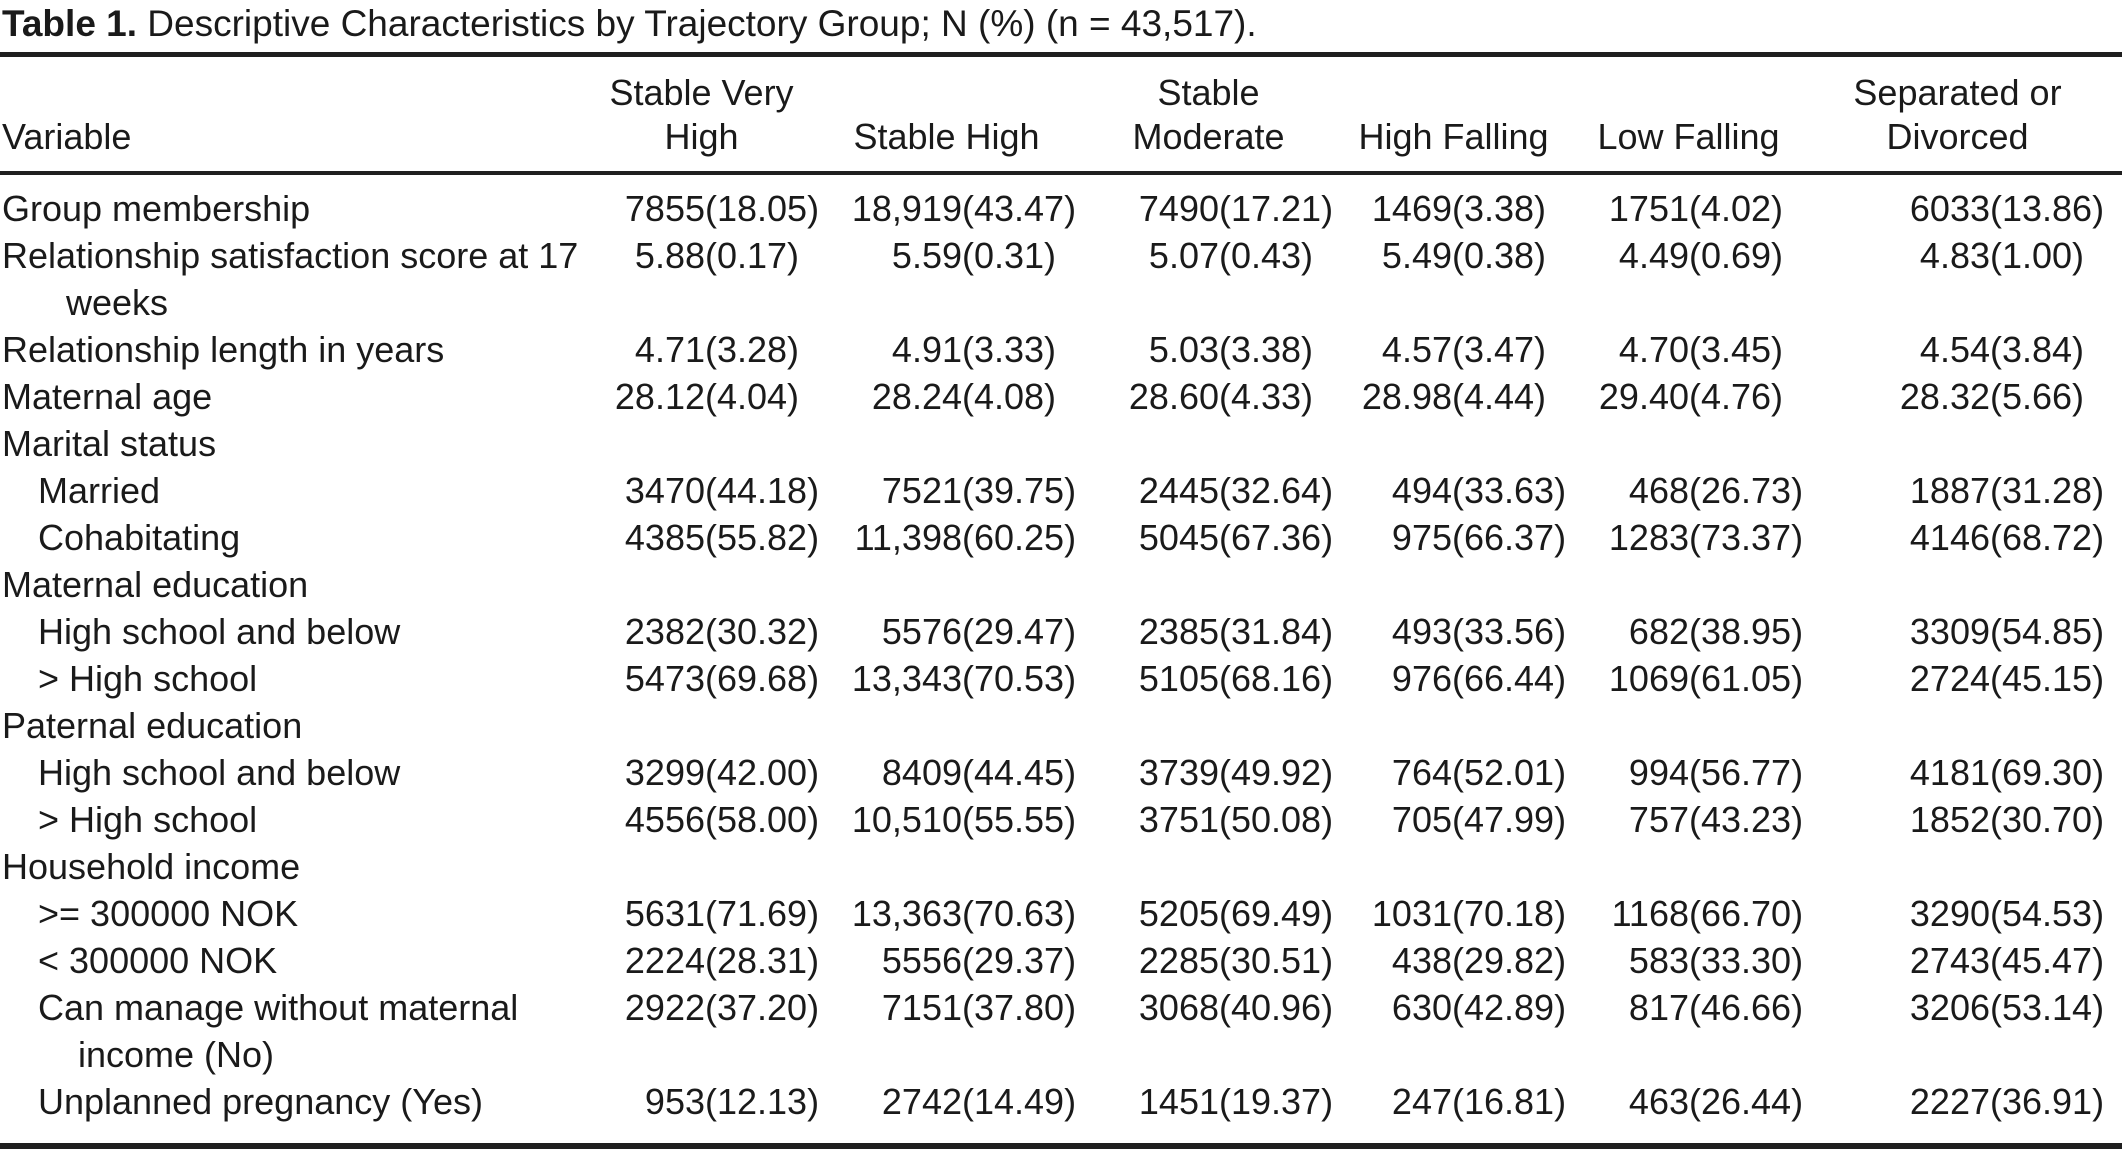 The image size is (2122, 1151). What do you see at coordinates (1653, 255) in the screenshot?
I see `cell-count: 4.49` at bounding box center [1653, 255].